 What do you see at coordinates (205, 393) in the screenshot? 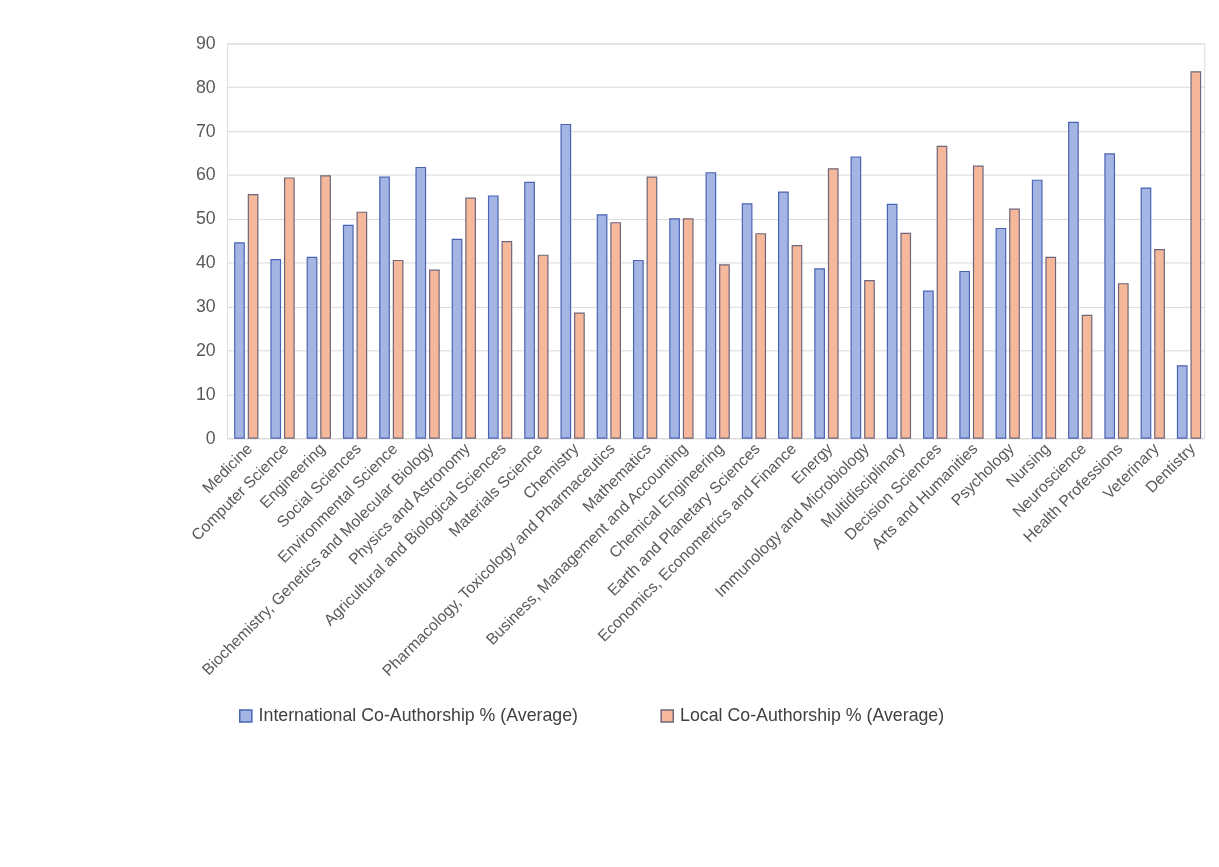
I see `y-tick-label: 10` at bounding box center [205, 393].